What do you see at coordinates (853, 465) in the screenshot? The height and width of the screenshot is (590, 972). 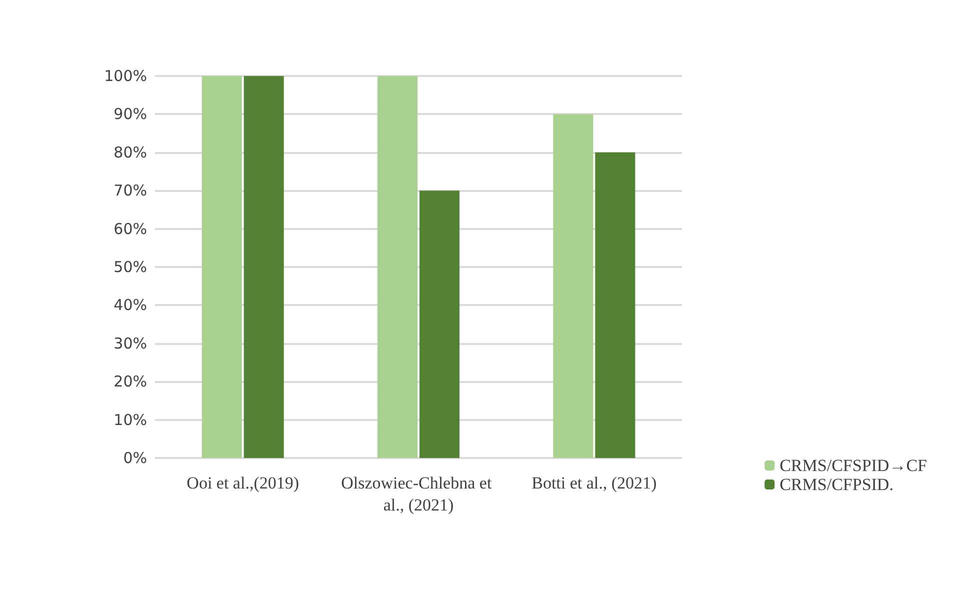 I see `legend-label: CRMS/CFSPID→CF` at bounding box center [853, 465].